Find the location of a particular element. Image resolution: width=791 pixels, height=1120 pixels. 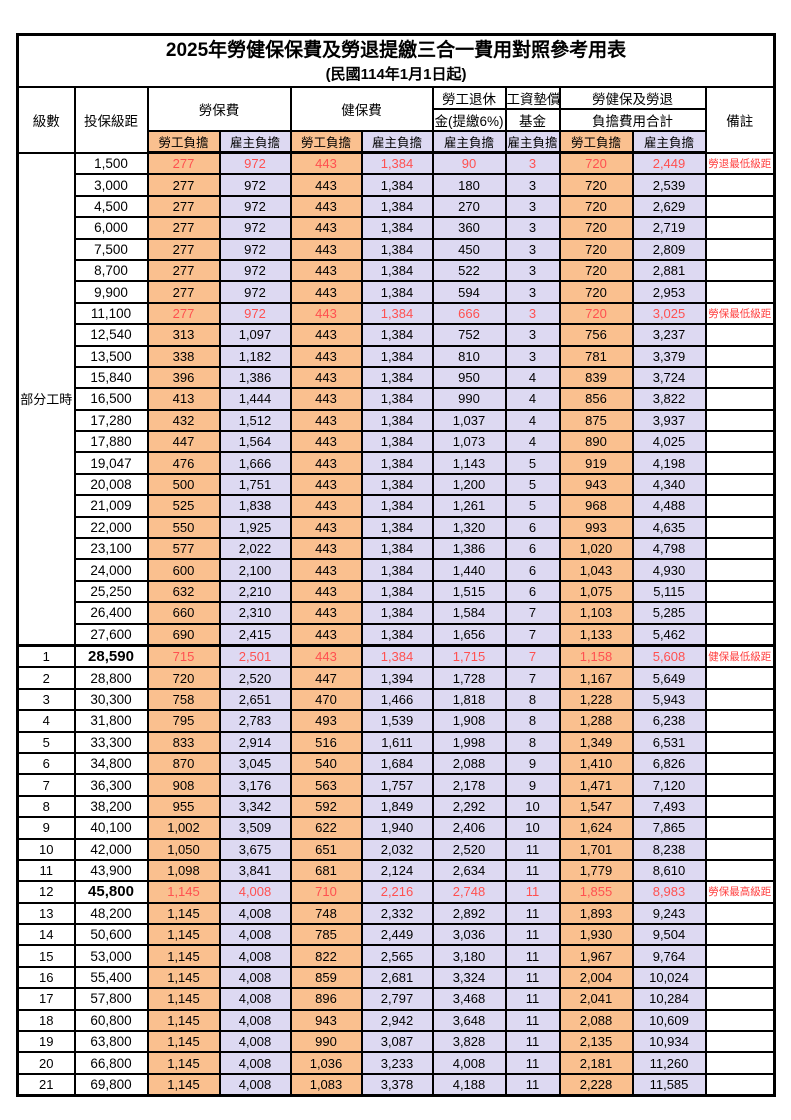

level-cell: 8 is located at coordinates (46, 806).